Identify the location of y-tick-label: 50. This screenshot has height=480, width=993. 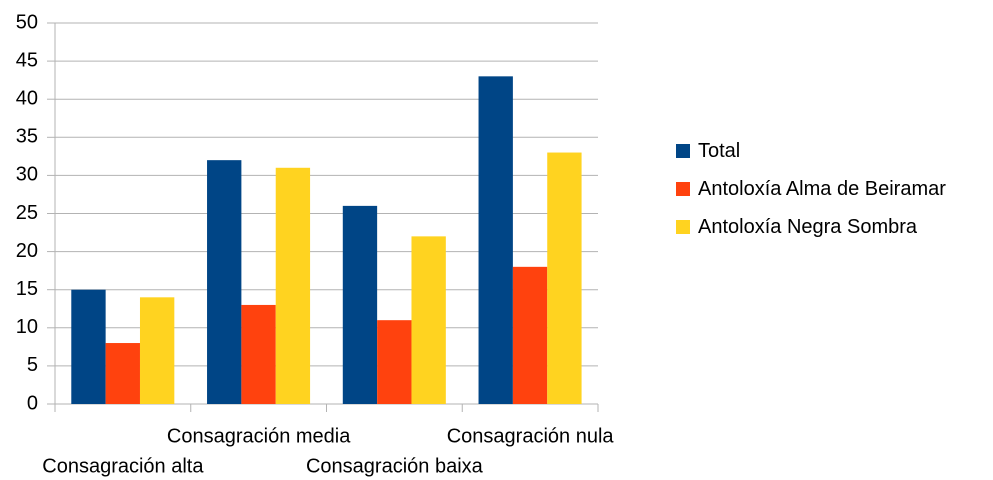
(27, 22).